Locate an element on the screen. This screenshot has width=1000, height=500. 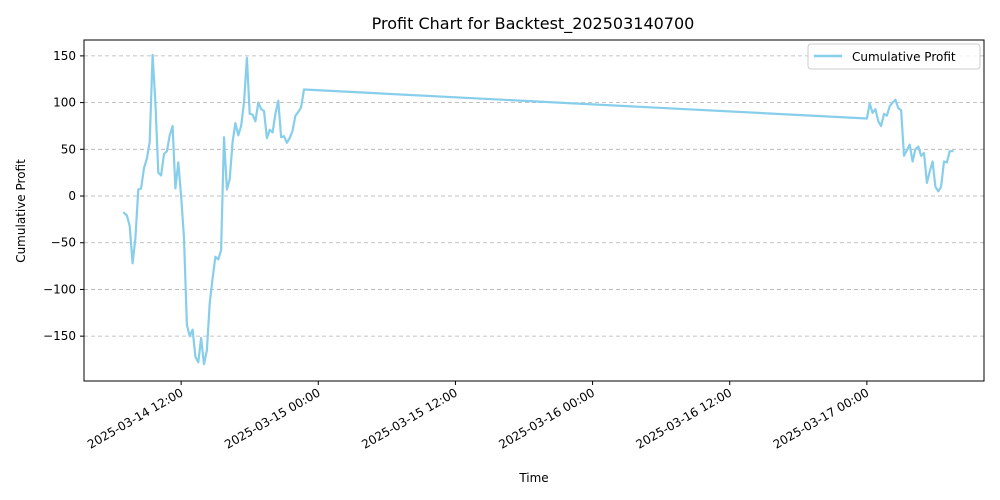
chart-title: Profit Chart for Backtest_202503140700 is located at coordinates (533, 24).